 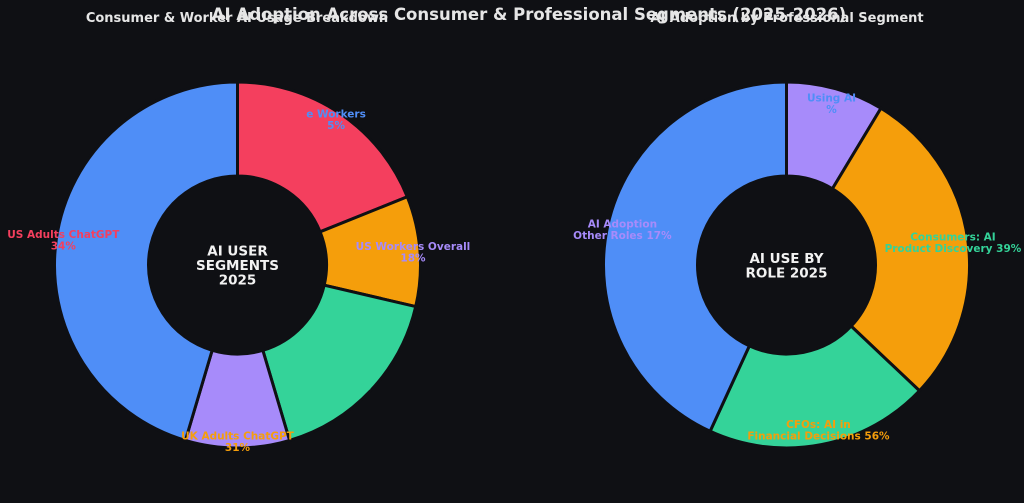 I want to click on left-subplot-title: Consumer & Worker AI Usage Breakdown, so click(x=237, y=18).